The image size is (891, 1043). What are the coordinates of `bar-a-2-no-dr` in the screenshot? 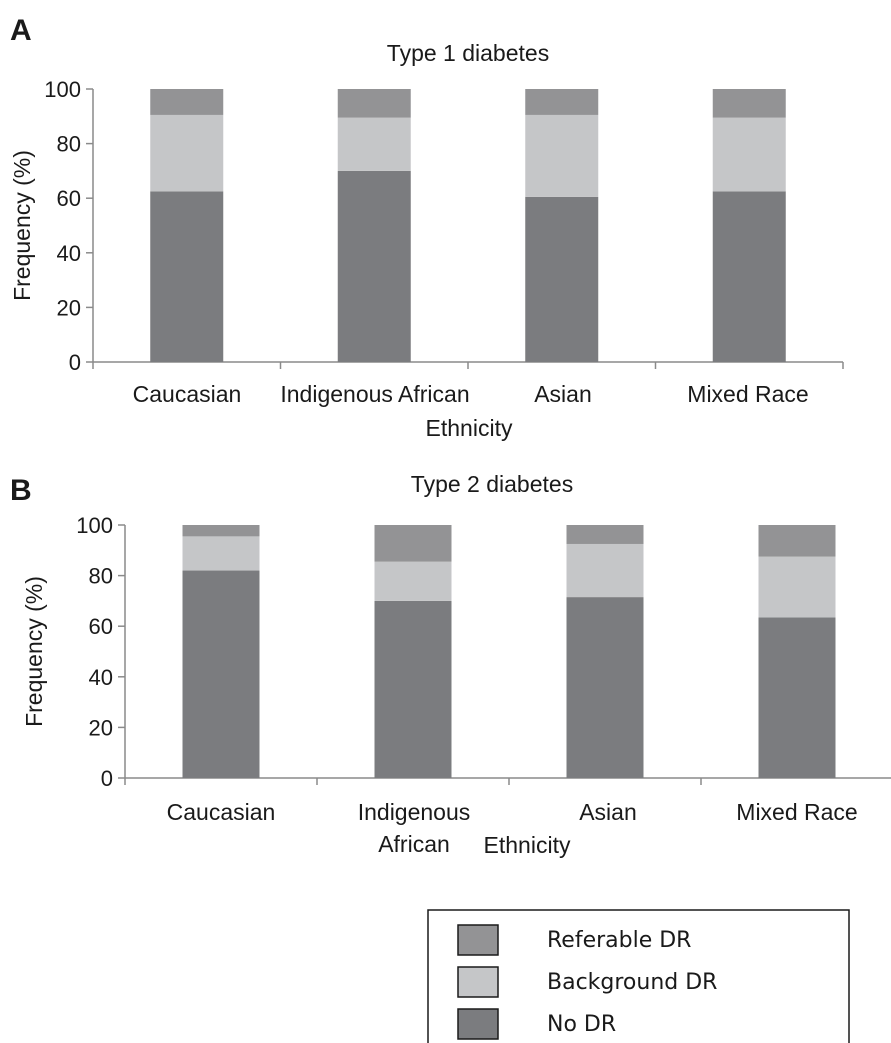 It's located at (562, 279).